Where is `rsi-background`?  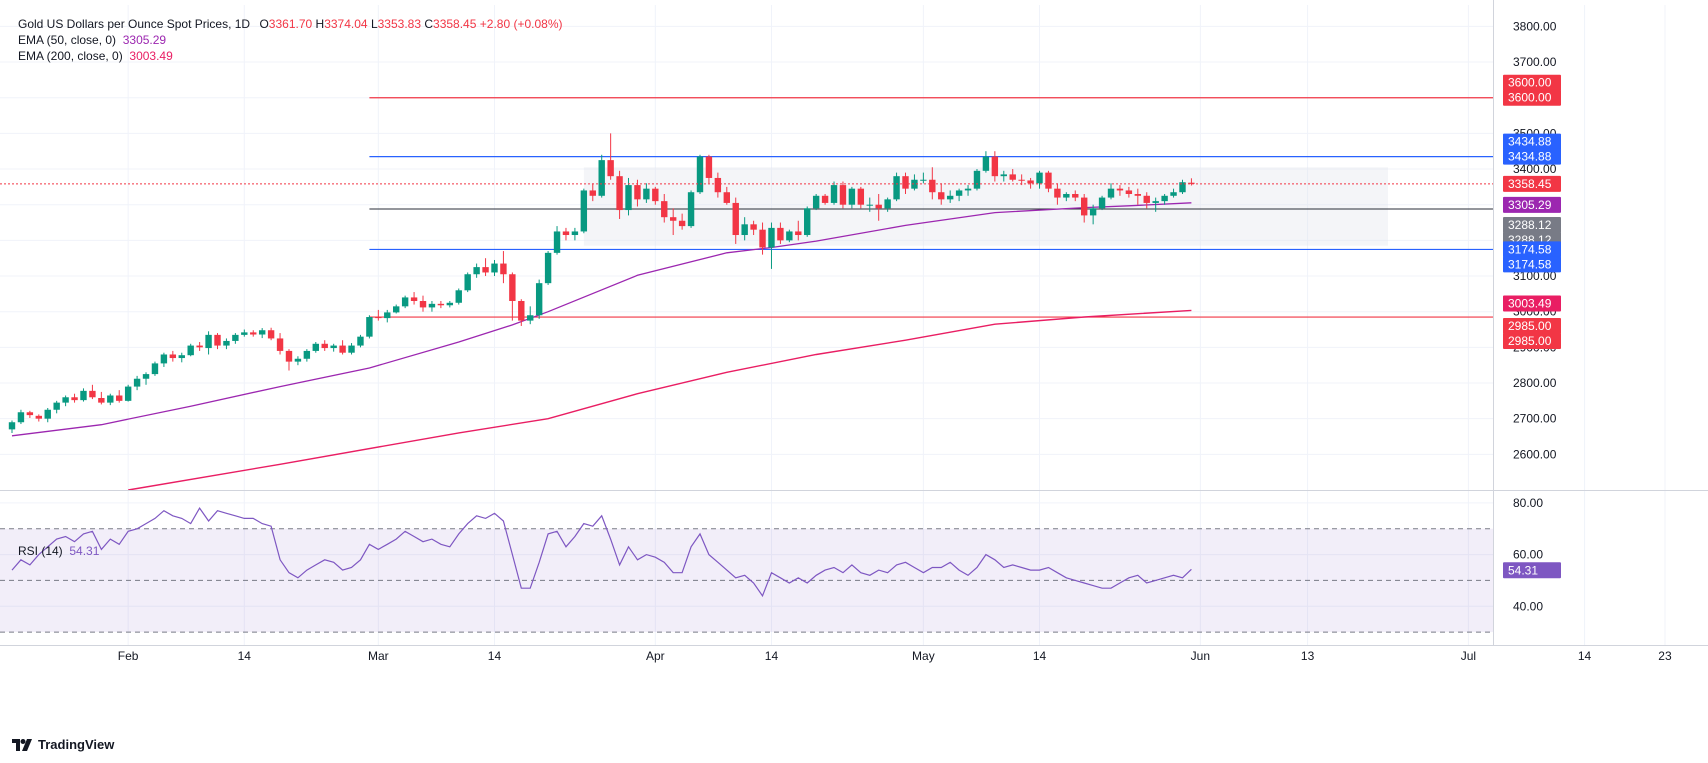
rsi-background is located at coordinates (746, 580).